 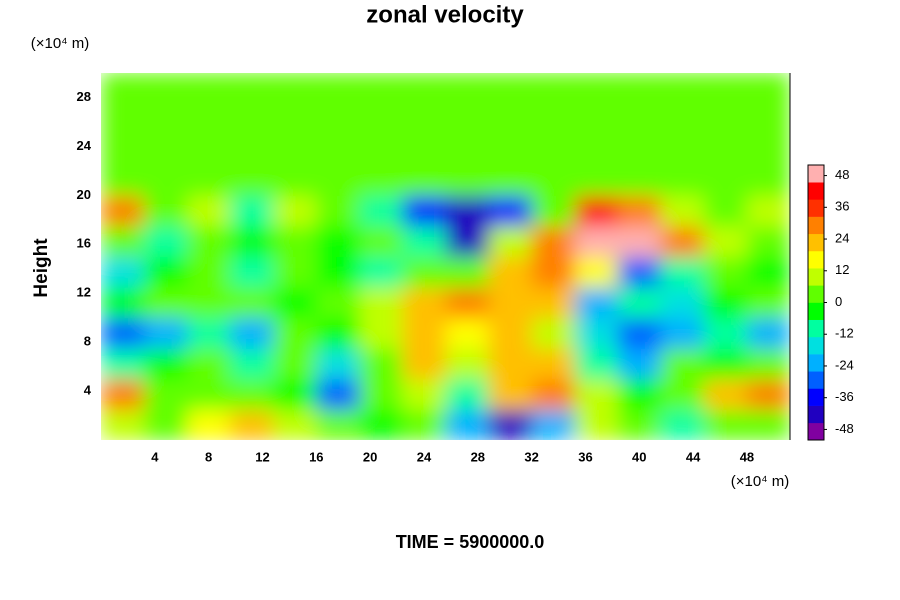 What do you see at coordinates (87, 341) in the screenshot?
I see `y-tick-label: 8` at bounding box center [87, 341].